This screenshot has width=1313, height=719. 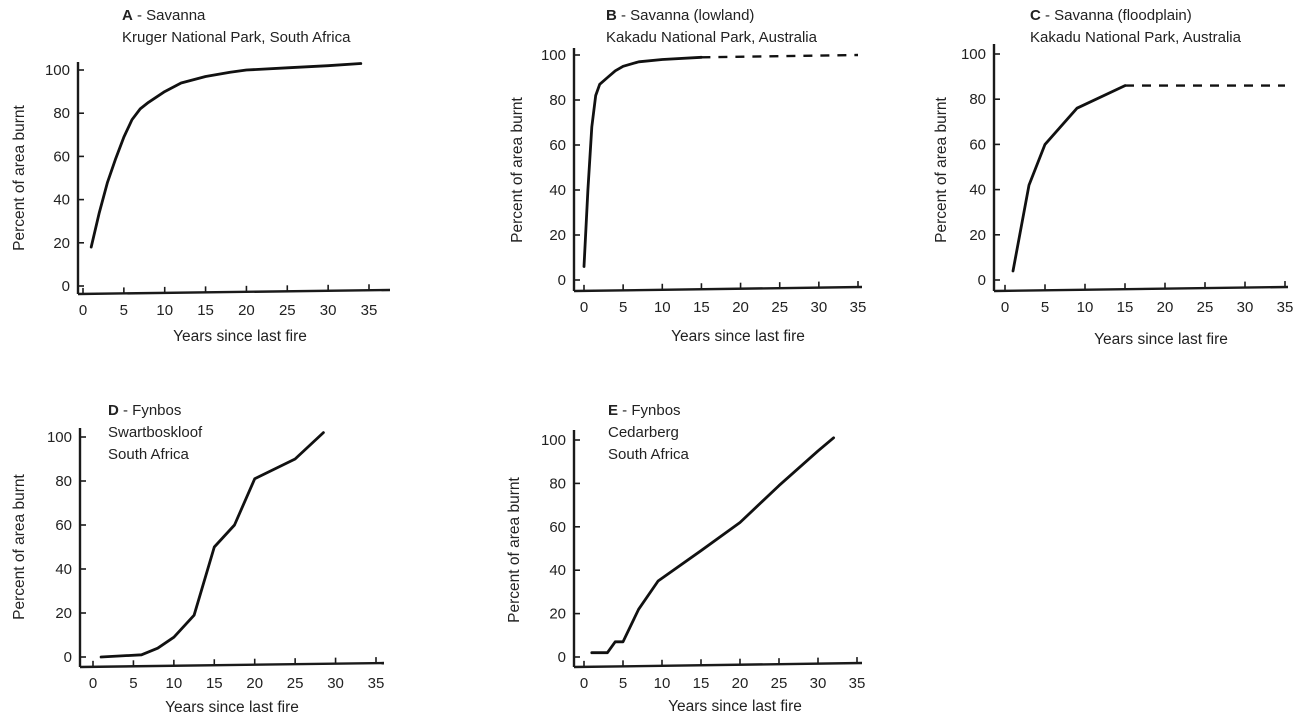 What do you see at coordinates (780, 56) in the screenshot?
I see `extrapolated-line` at bounding box center [780, 56].